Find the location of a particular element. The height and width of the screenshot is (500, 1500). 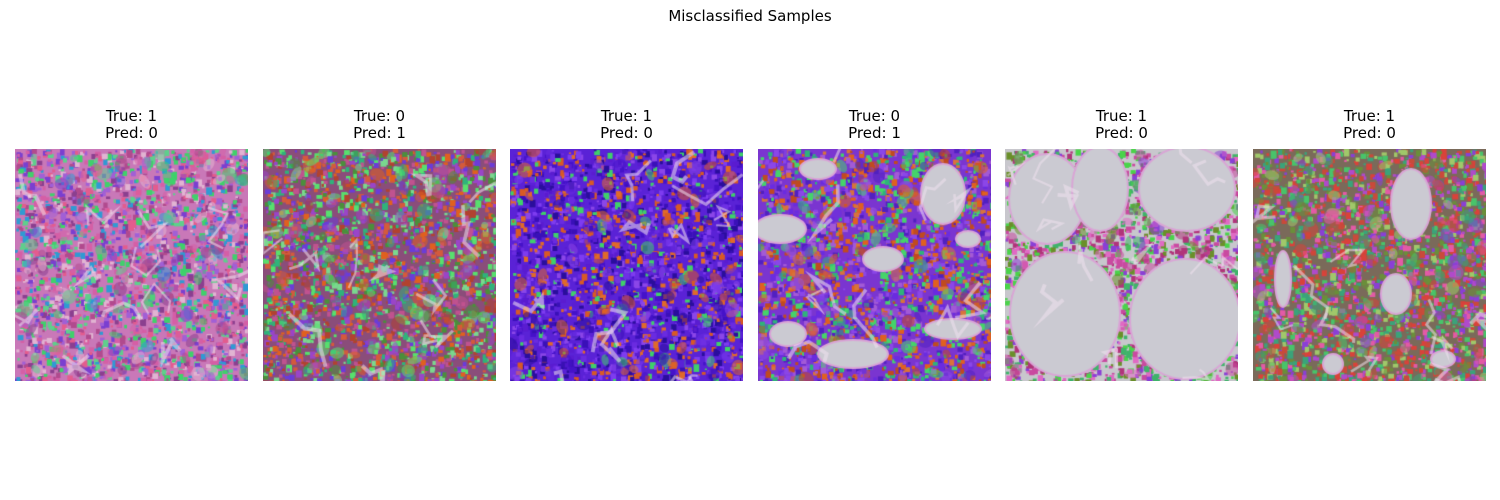

sample-panel-5-title: True: 1 Pred: 0 is located at coordinates (1121, 125).